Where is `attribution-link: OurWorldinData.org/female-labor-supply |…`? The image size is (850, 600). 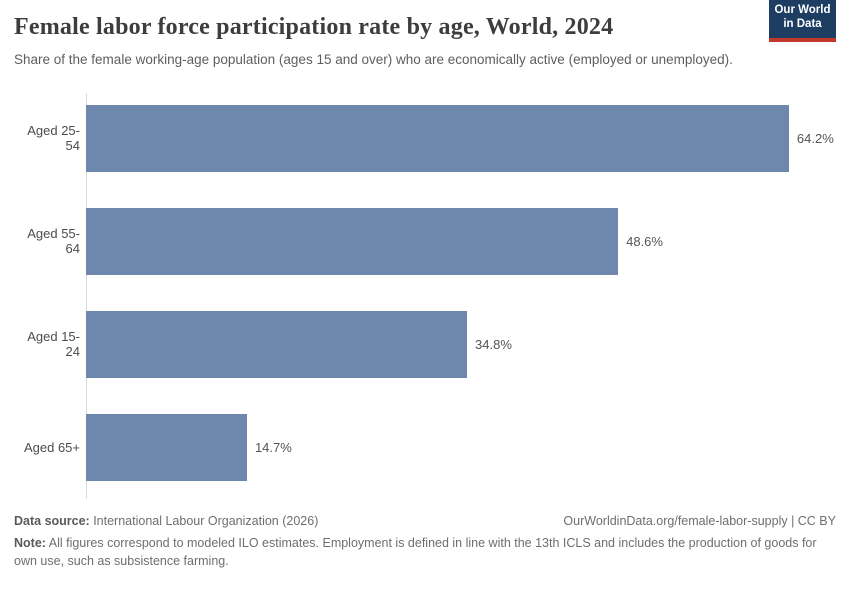 attribution-link: OurWorldinData.org/female-labor-supply |… is located at coordinates (699, 520).